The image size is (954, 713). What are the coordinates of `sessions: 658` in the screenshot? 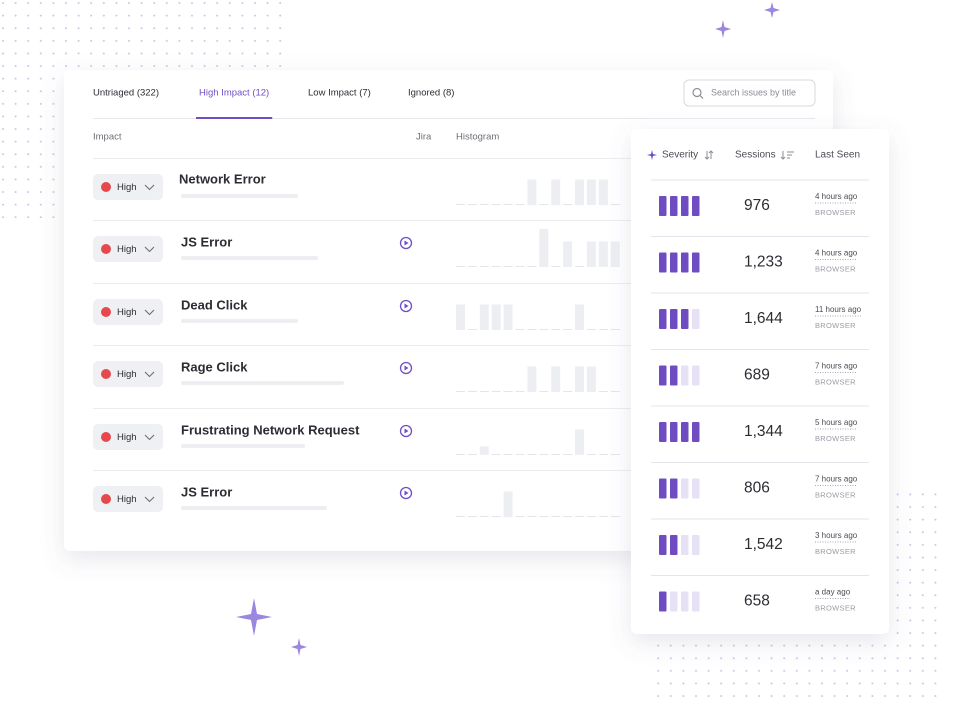 It's located at (757, 601).